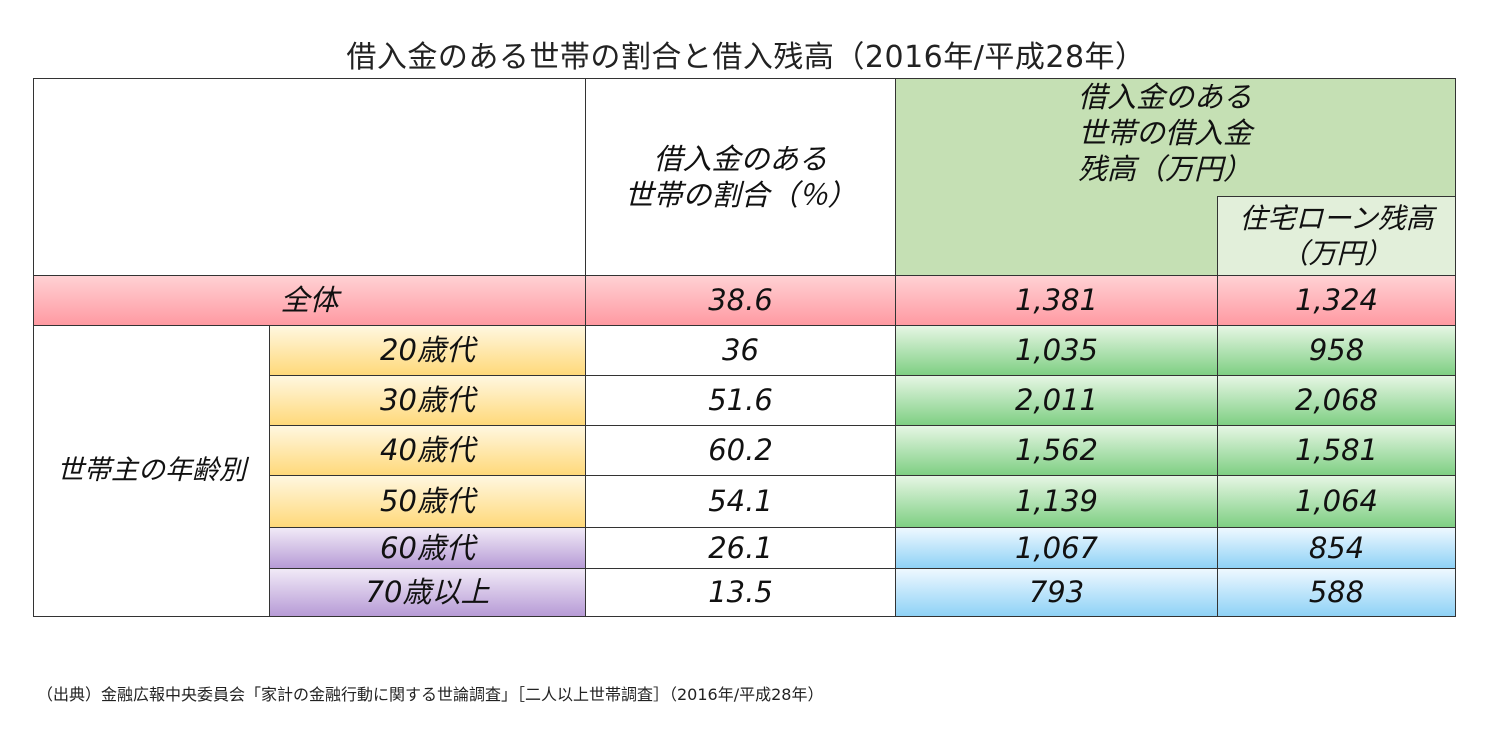 The width and height of the screenshot is (1492, 730). I want to click on header-balance-line2: 世帯の借入金, so click(1165, 132).